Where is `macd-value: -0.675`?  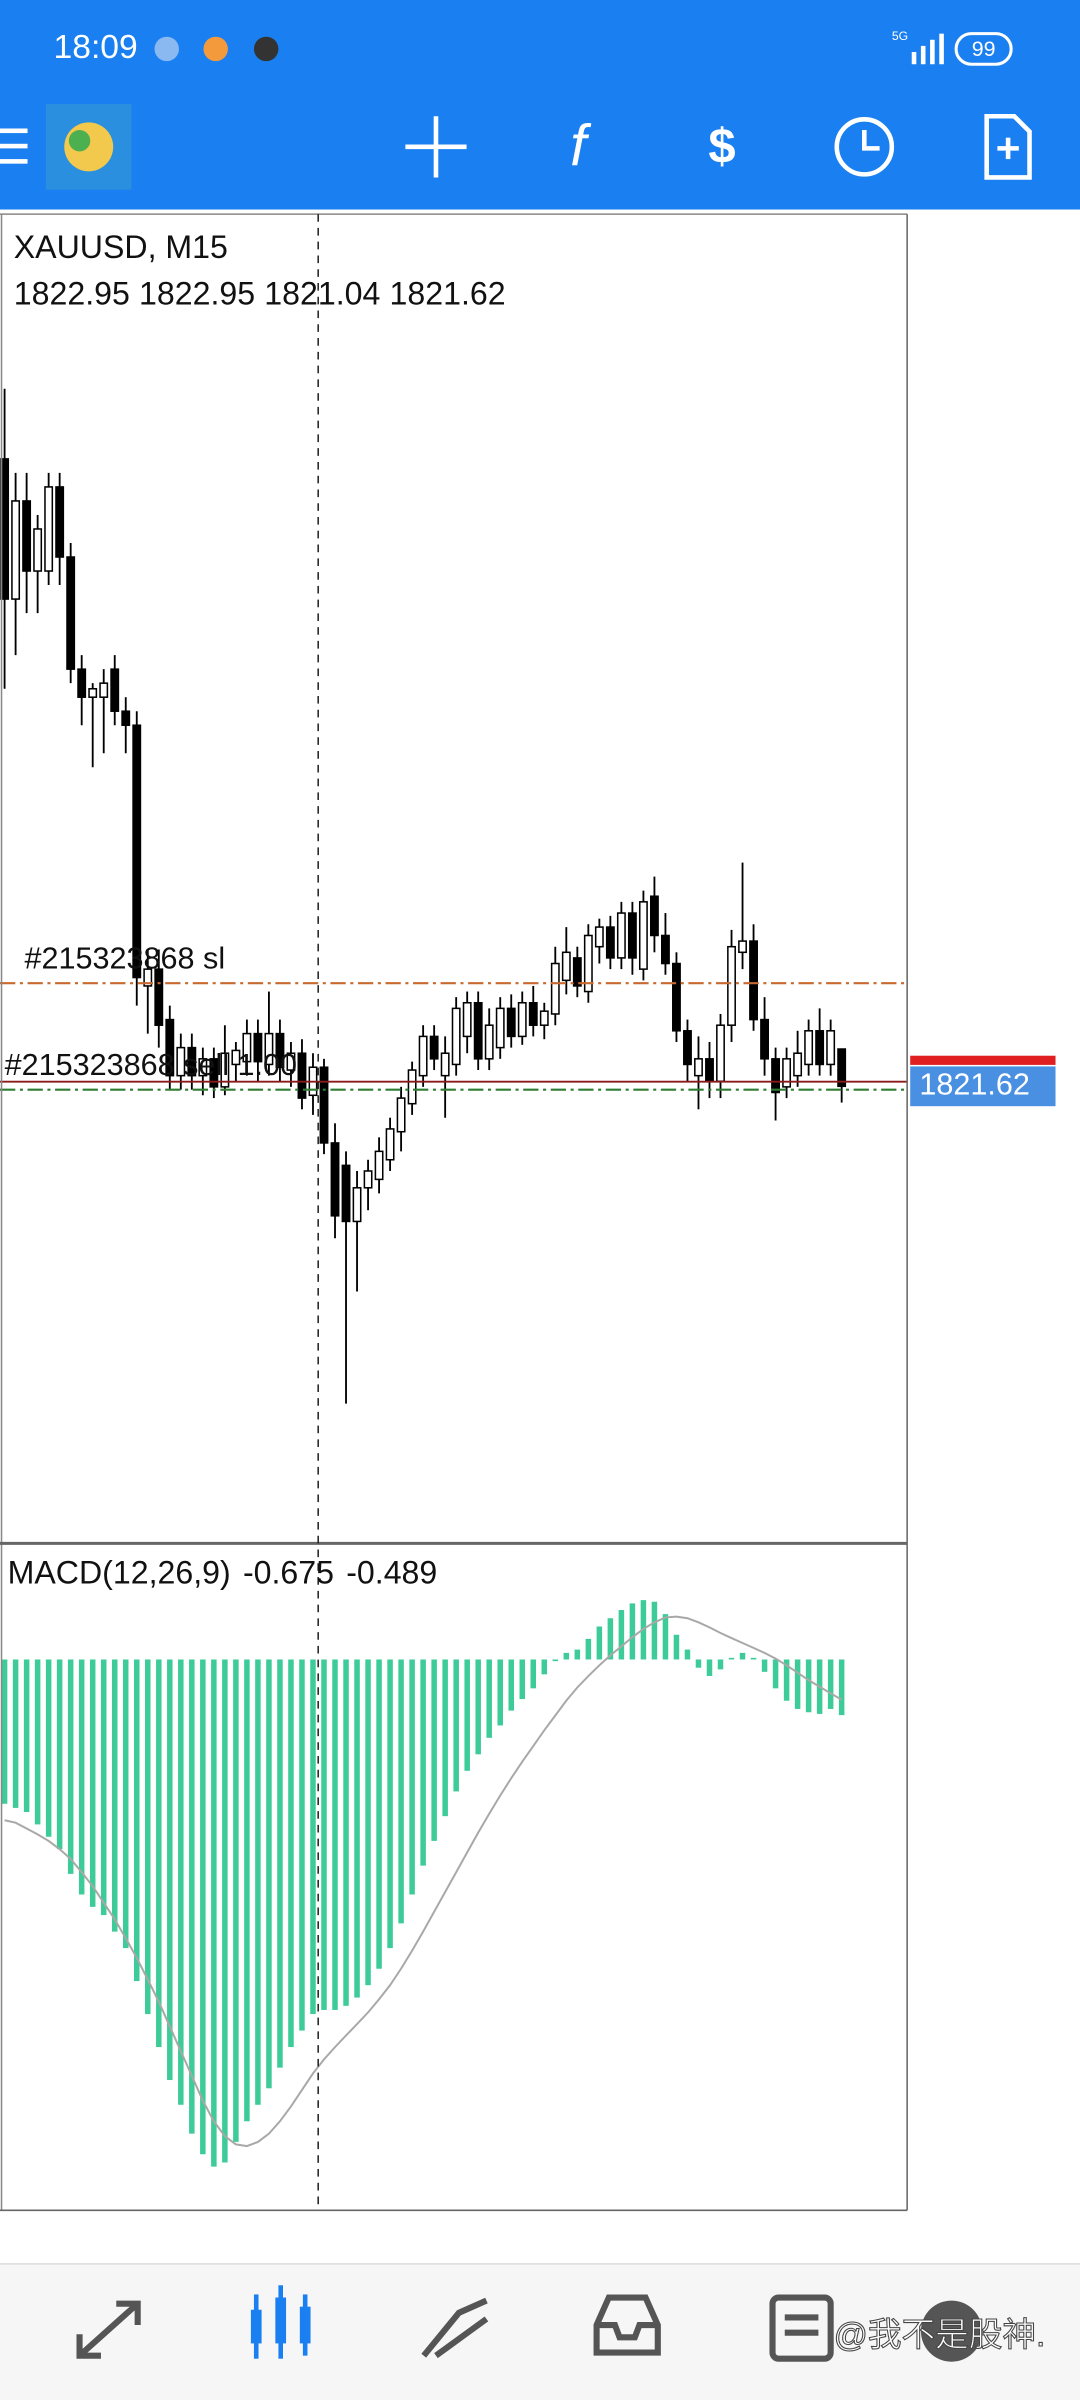
macd-value: -0.675 is located at coordinates (288, 1573).